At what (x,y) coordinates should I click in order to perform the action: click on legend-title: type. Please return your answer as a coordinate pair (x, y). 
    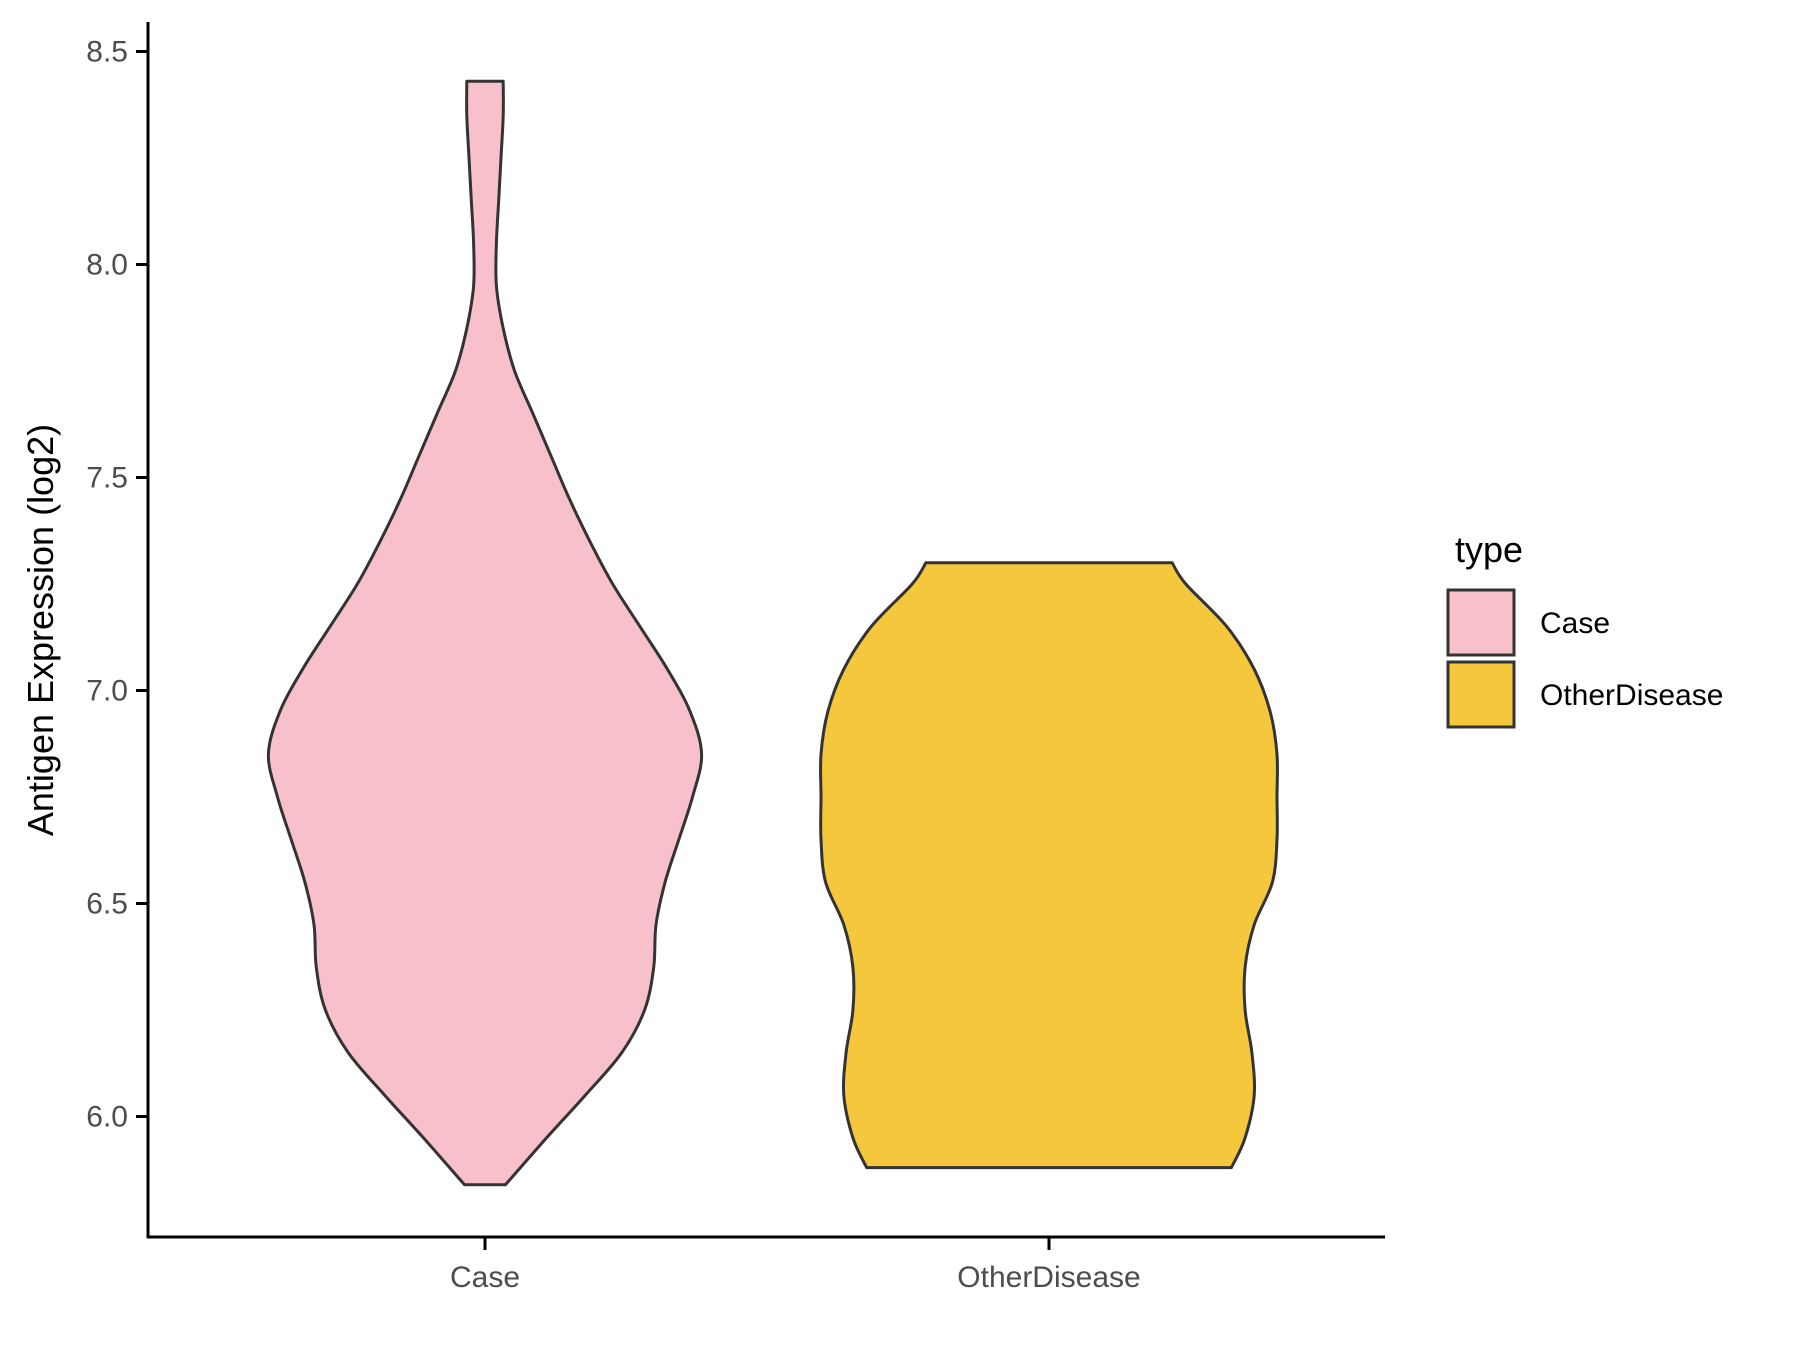
    Looking at the image, I should click on (1489, 549).